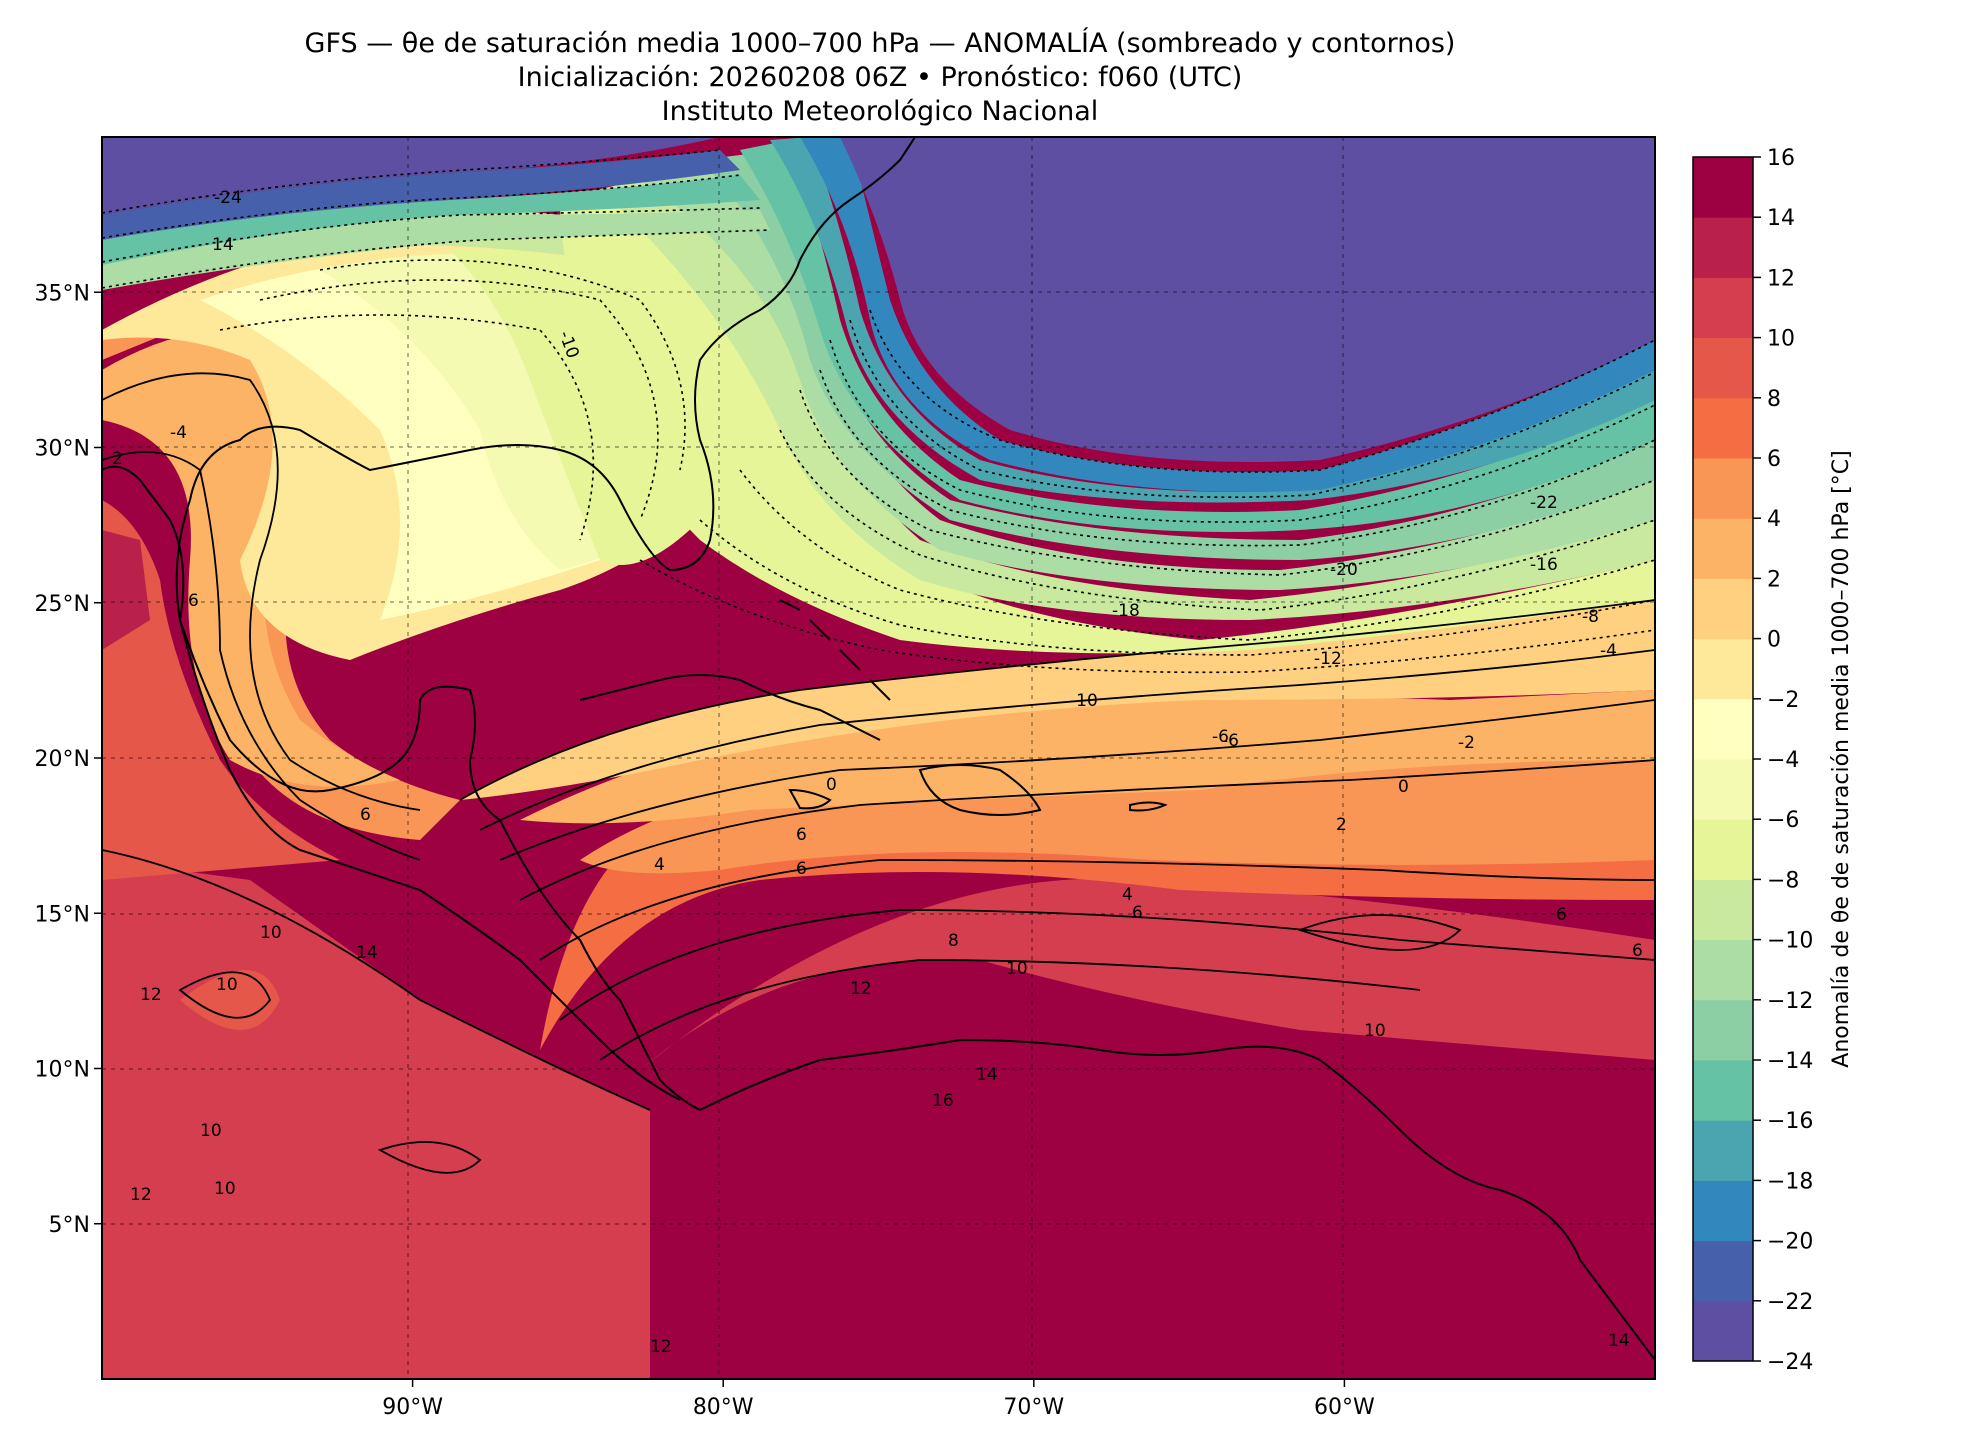 The image size is (1980, 1440). Describe the element at coordinates (1247, 299) in the screenshot. I see `anomaly-band-atlantic-minus24` at that location.